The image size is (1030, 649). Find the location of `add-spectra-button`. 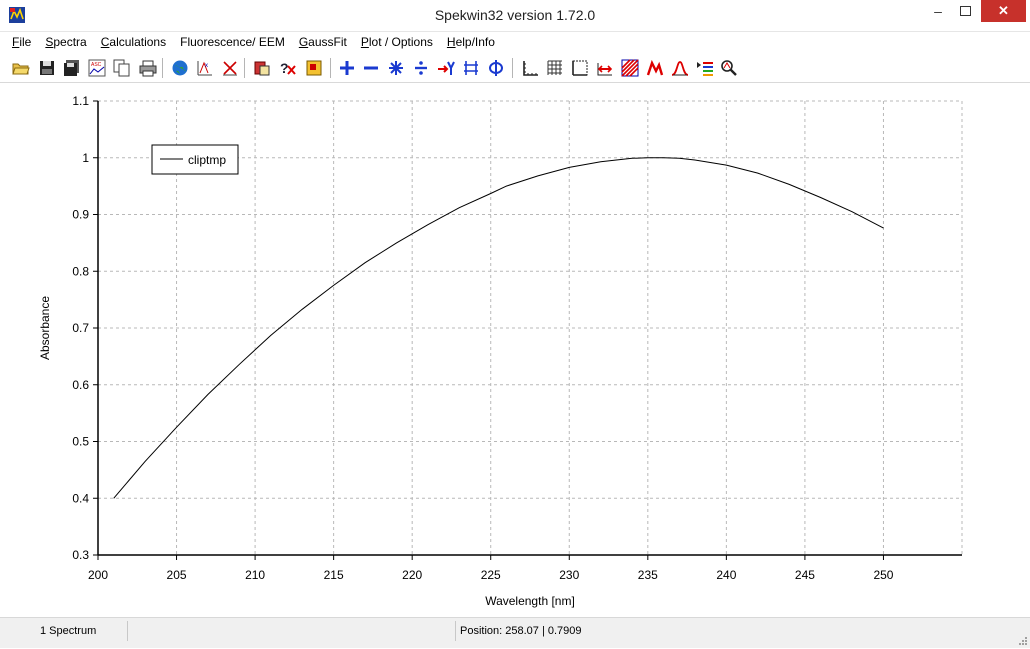

add-spectra-button is located at coordinates (347, 68).